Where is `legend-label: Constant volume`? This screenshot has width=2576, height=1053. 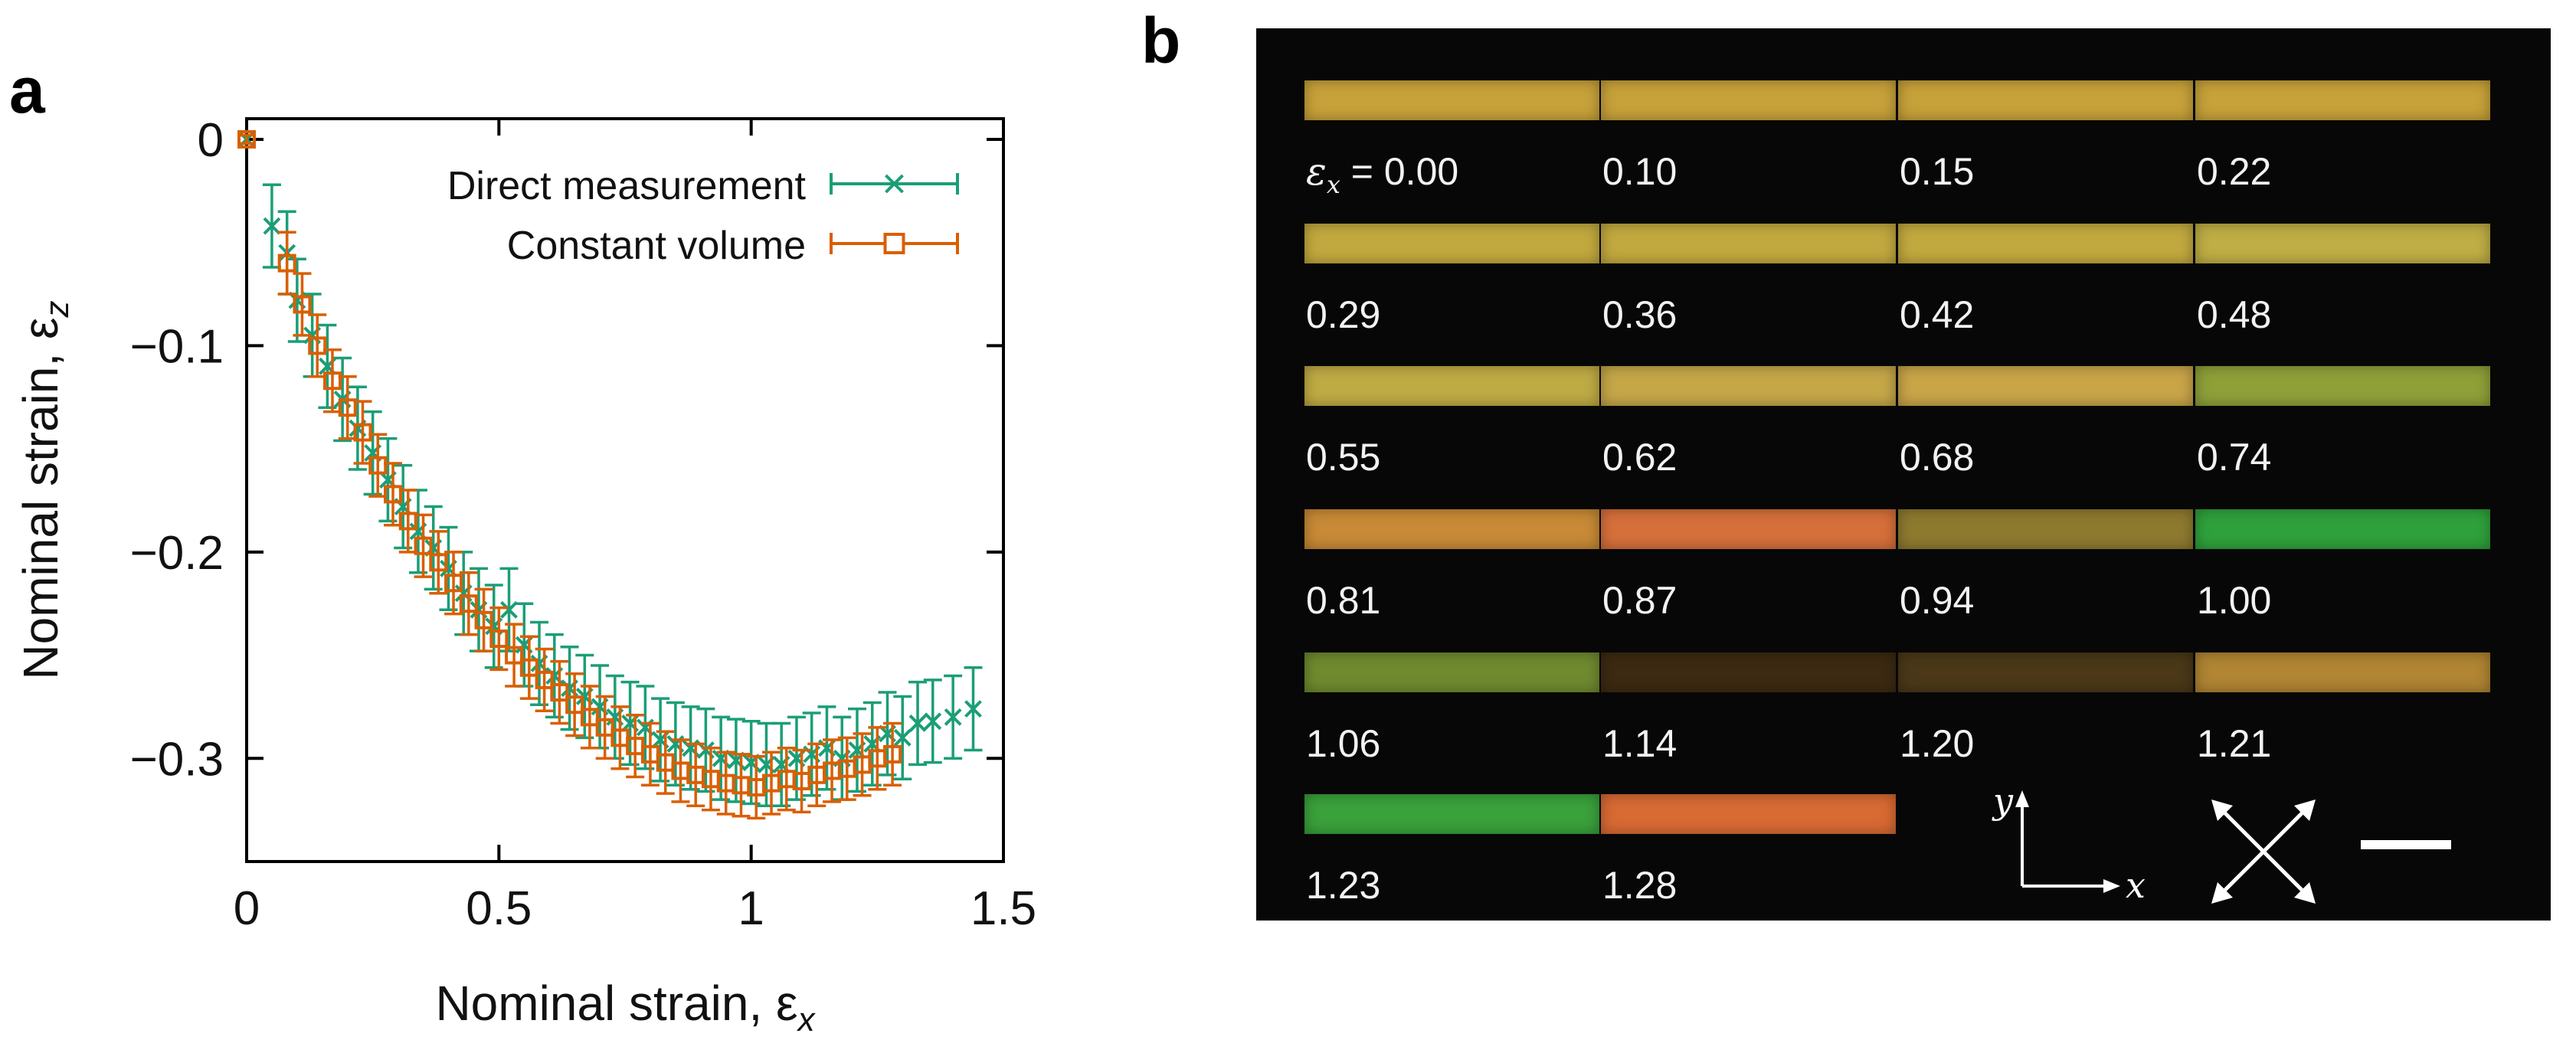 legend-label: Constant volume is located at coordinates (656, 246).